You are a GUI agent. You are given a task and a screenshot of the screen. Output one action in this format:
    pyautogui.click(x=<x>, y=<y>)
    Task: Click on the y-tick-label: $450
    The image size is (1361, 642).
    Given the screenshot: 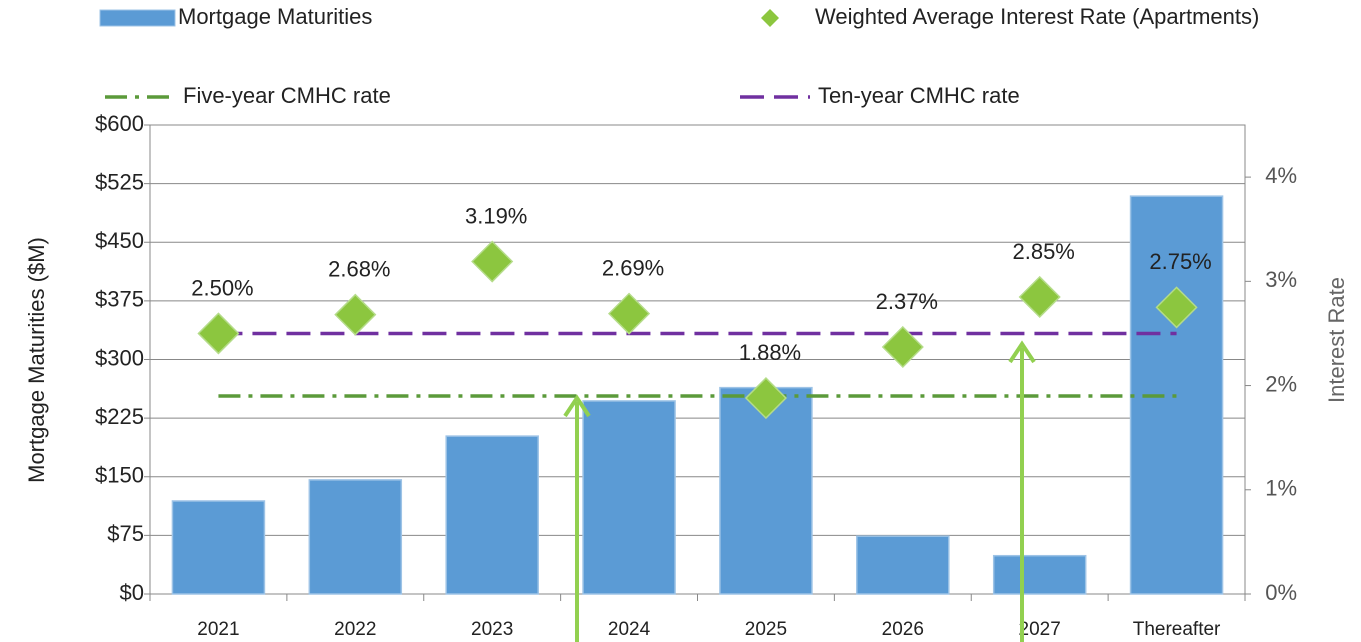 What is the action you would take?
    pyautogui.click(x=119, y=240)
    